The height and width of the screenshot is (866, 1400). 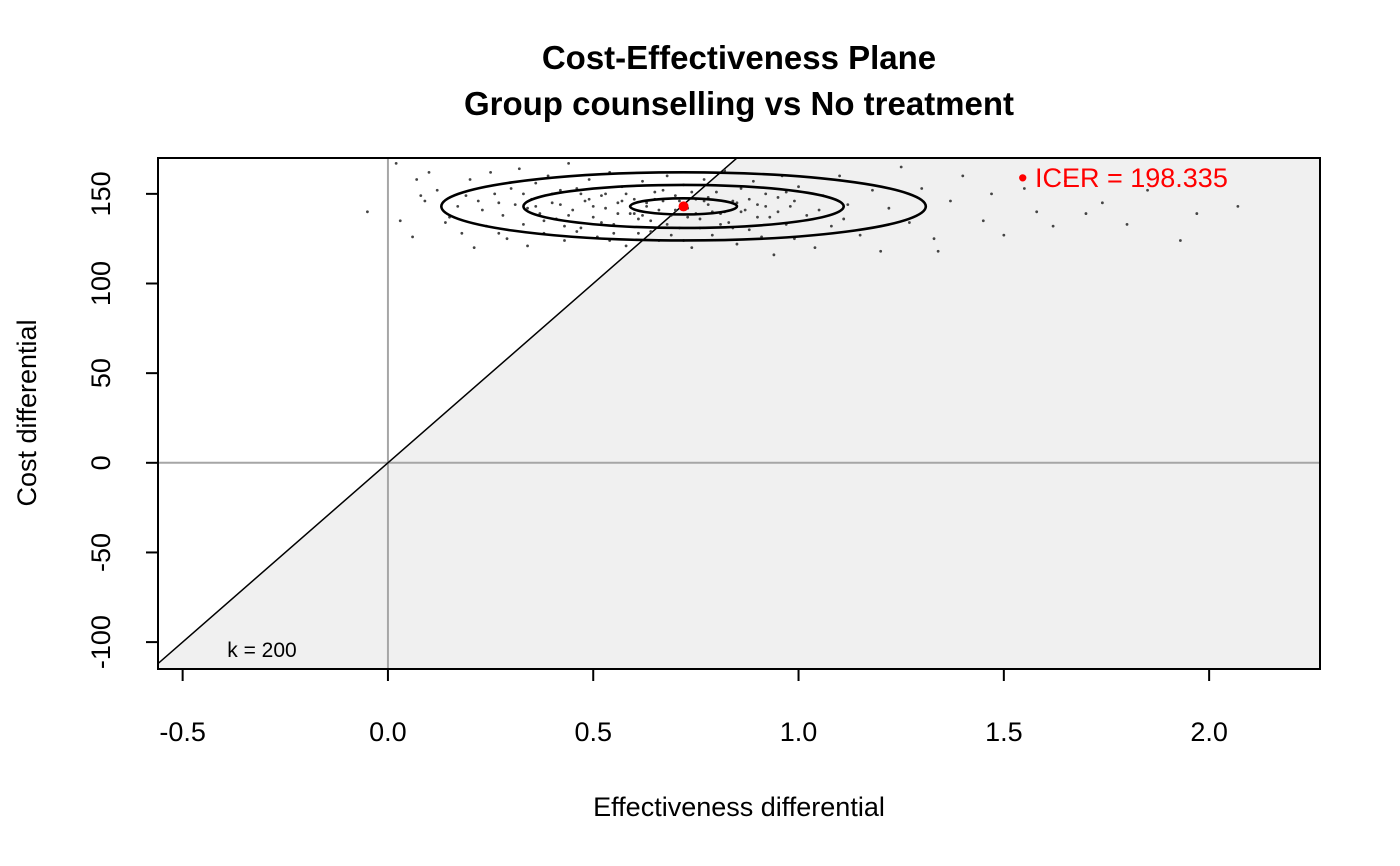 I want to click on icer-point, so click(x=683, y=206).